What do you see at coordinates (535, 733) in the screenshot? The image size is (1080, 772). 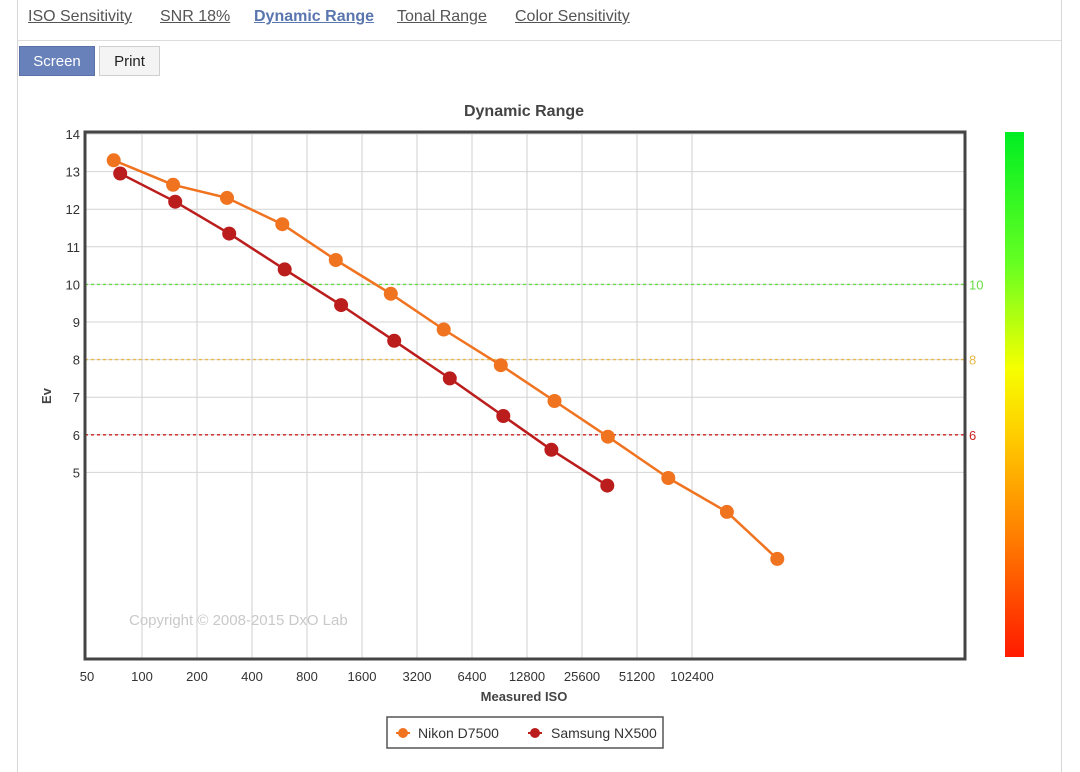 I see `legend-samsung-marker` at bounding box center [535, 733].